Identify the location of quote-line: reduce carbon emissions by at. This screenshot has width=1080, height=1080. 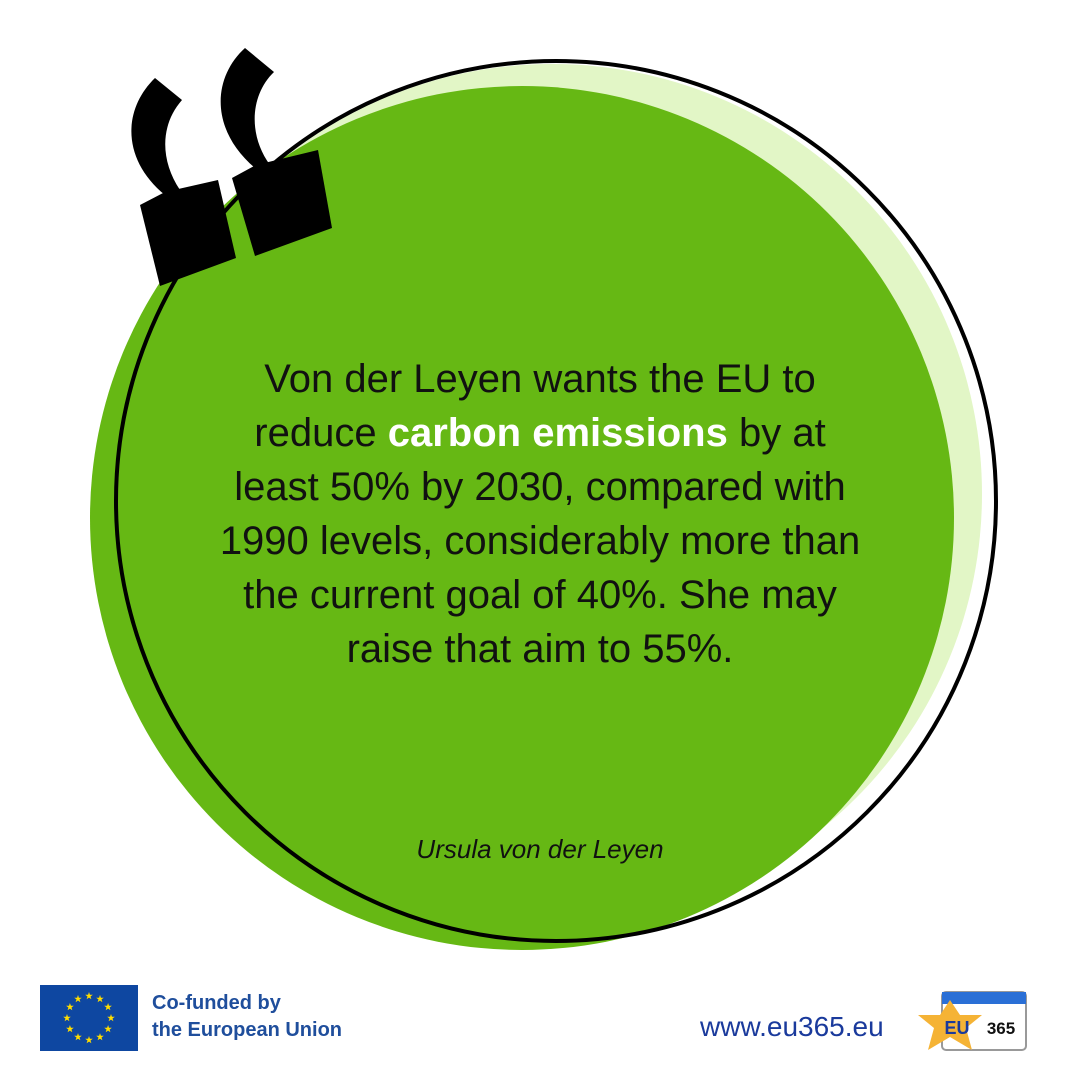
(540, 433).